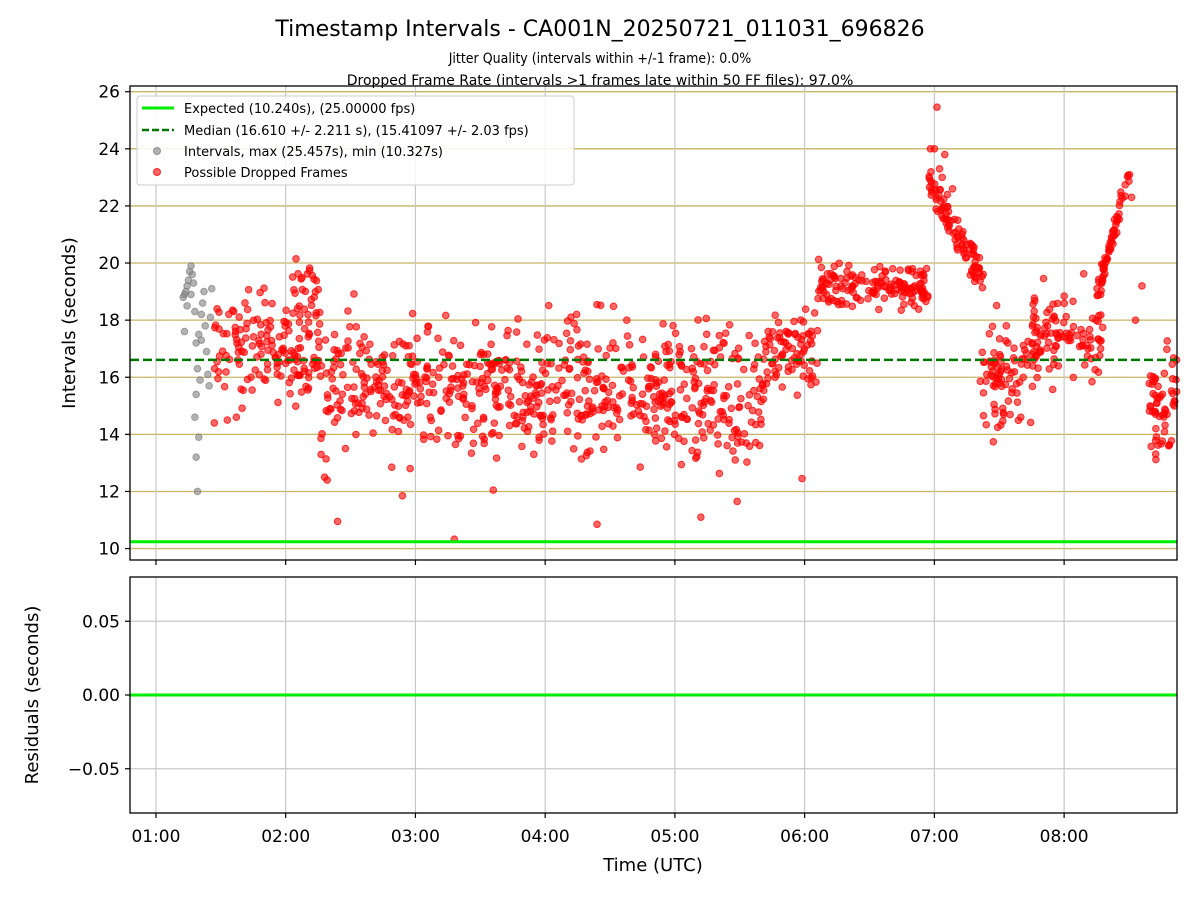 Image resolution: width=1200 pixels, height=900 pixels. Describe the element at coordinates (32, 695) in the screenshot. I see `residuals-y-axis-label: Residuals (seconds)` at that location.